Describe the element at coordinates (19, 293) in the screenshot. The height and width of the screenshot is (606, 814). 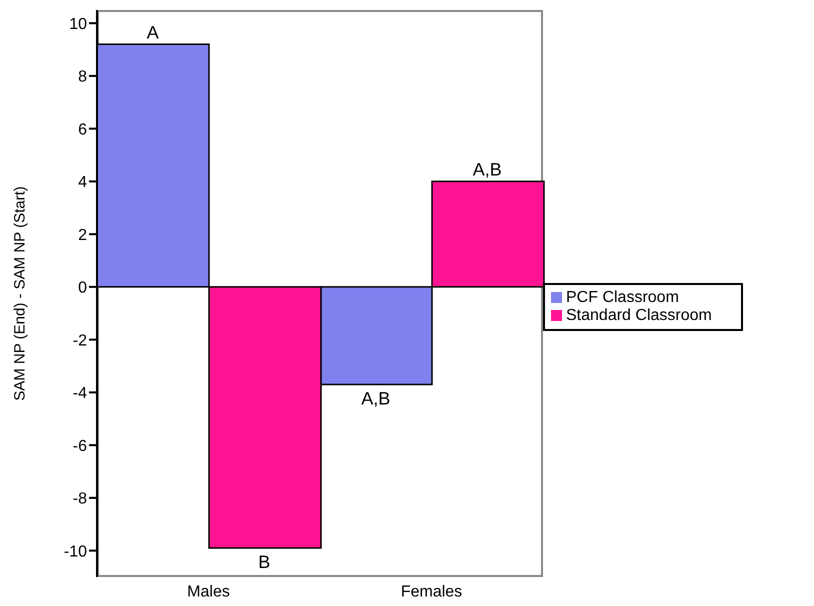
I see `y-axis-title: SAM NP (End) - SAM NP (Start)` at that location.